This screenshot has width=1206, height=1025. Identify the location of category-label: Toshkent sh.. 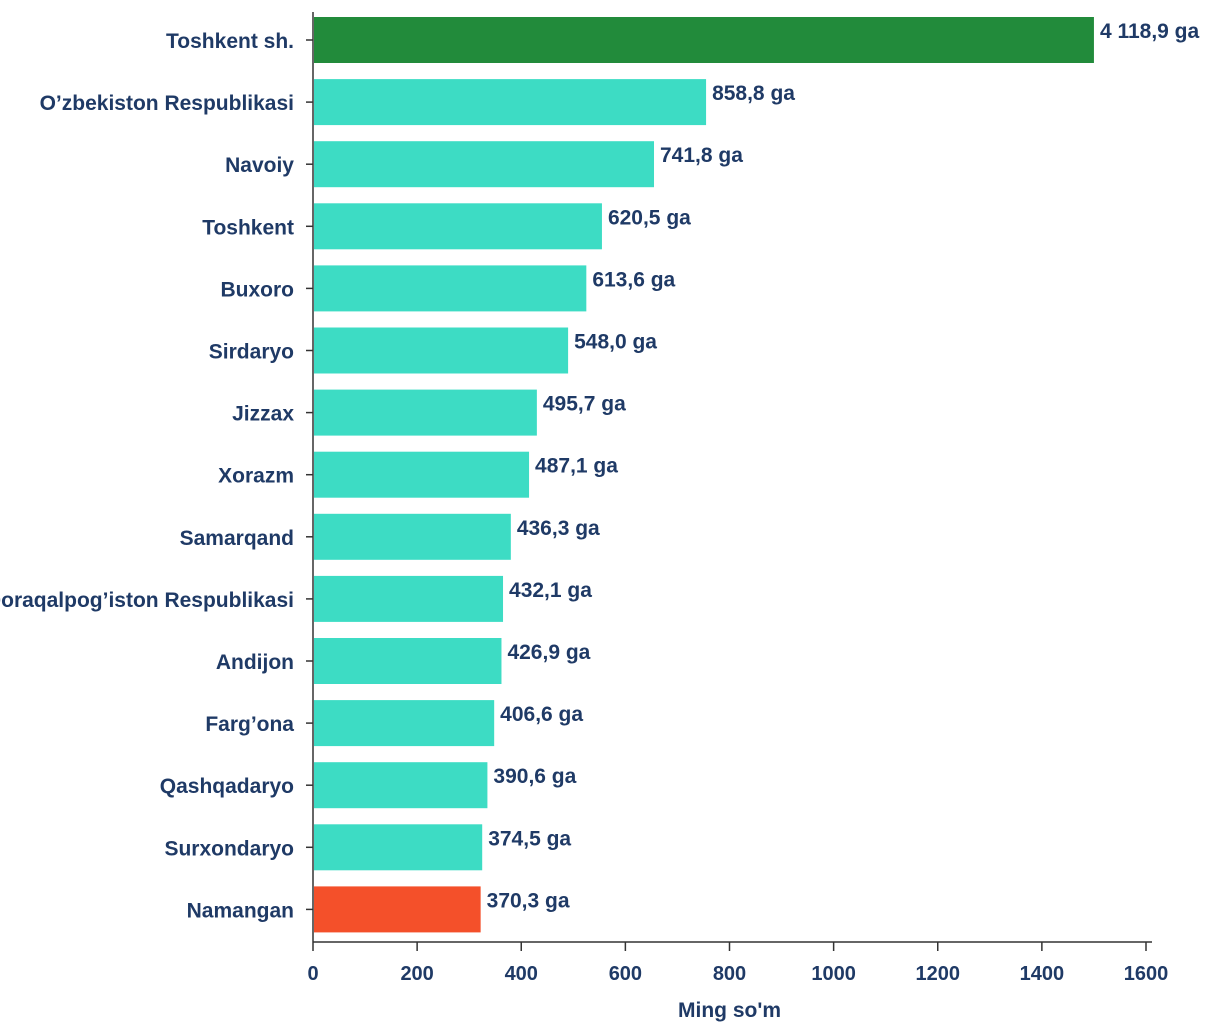
(230, 41).